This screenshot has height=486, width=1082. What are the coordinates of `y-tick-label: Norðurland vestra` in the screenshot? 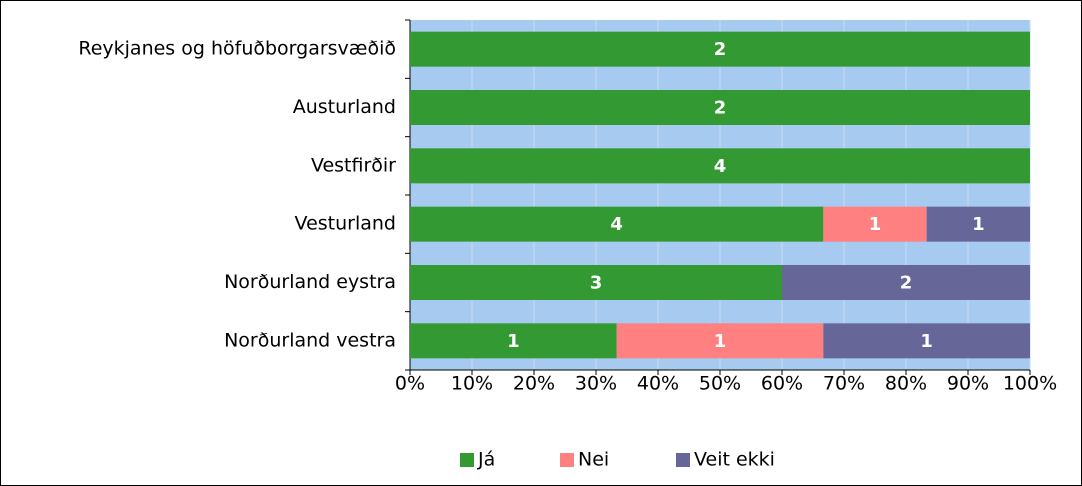 It's located at (310, 340).